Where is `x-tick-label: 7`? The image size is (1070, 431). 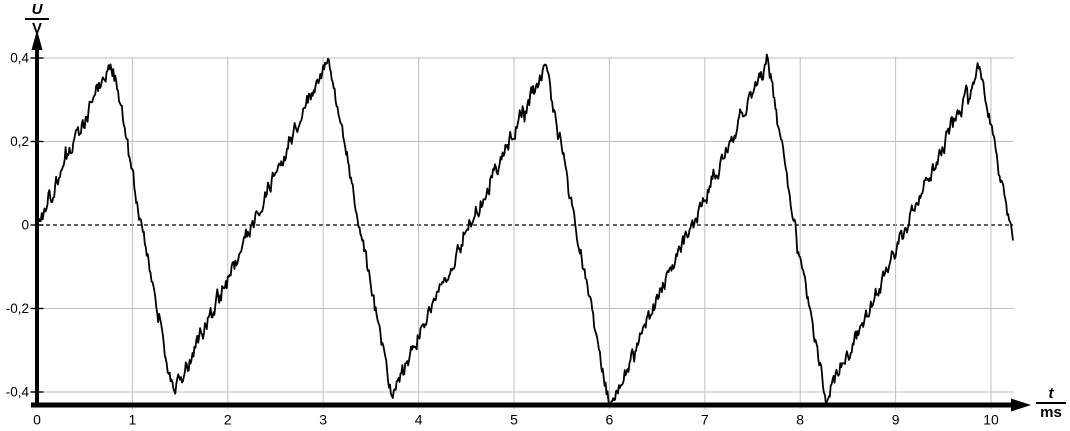 x-tick-label: 7 is located at coordinates (705, 420).